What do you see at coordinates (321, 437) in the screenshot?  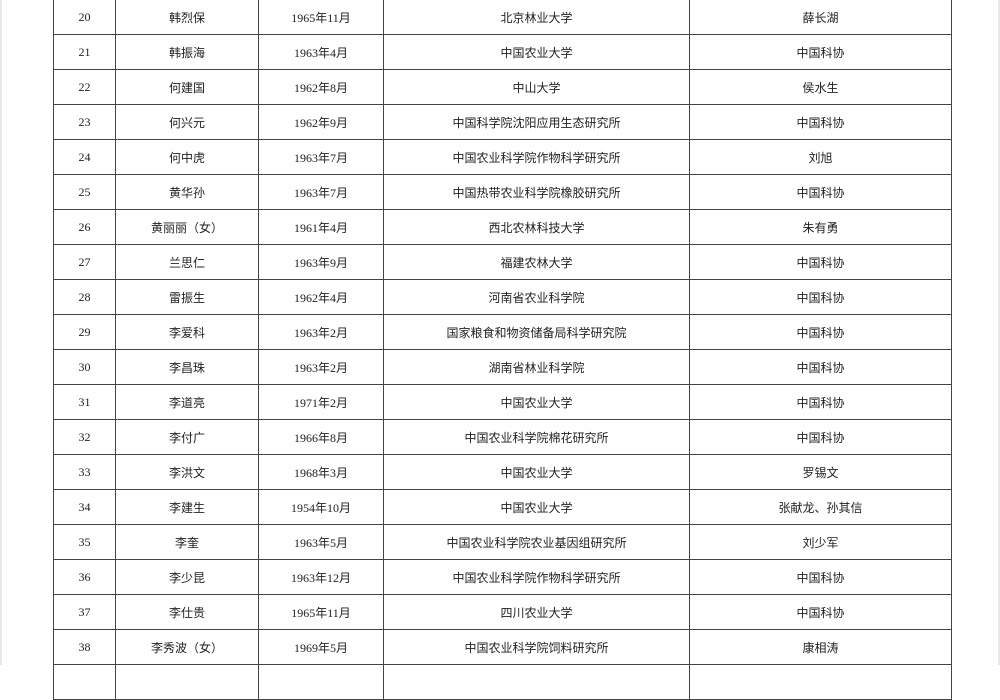 I see `birth-date-cell: 1966年8月` at bounding box center [321, 437].